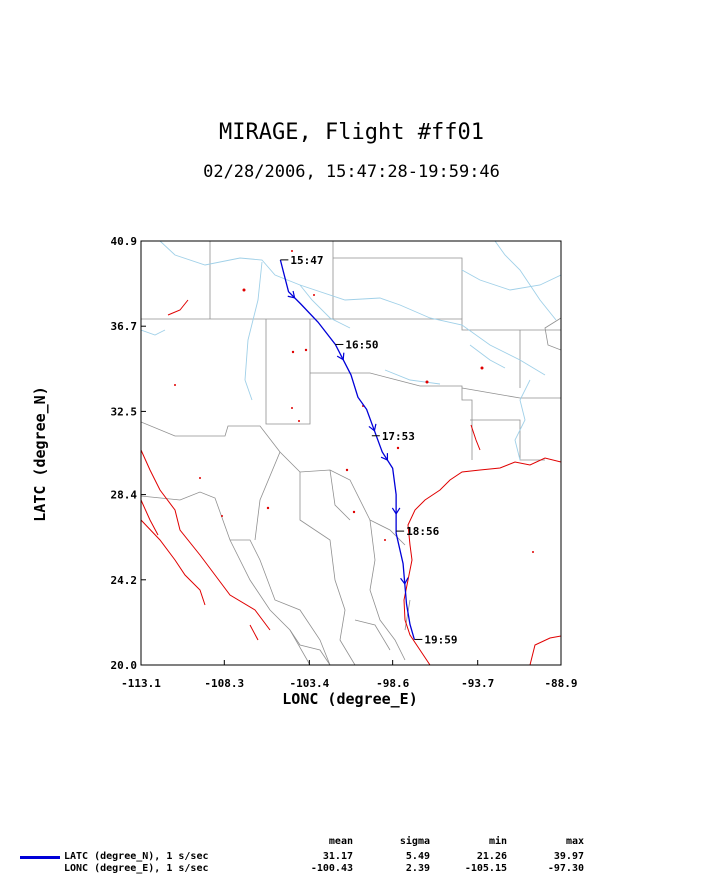 The width and height of the screenshot is (703, 880). I want to click on legend-max: -97.30, so click(565, 868).